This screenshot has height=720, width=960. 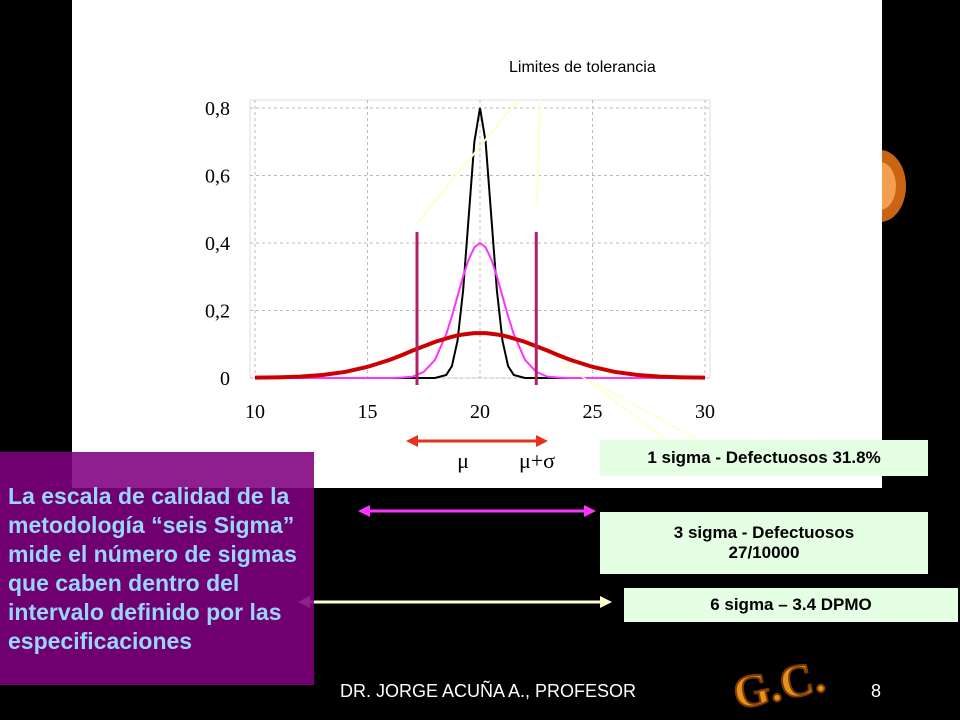 What do you see at coordinates (368, 412) in the screenshot?
I see `x-tick-label: 15` at bounding box center [368, 412].